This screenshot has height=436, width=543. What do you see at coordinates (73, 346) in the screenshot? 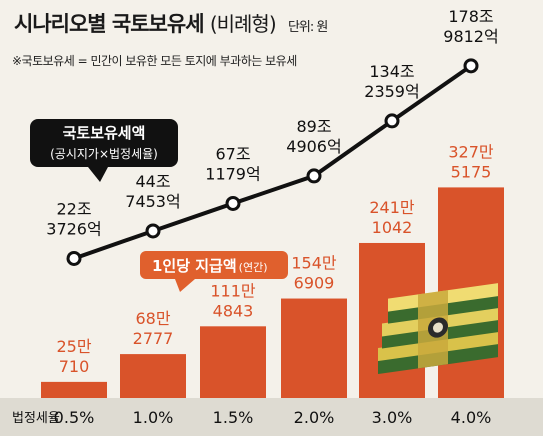
I see `bar-label-0-0: 25만` at bounding box center [73, 346].